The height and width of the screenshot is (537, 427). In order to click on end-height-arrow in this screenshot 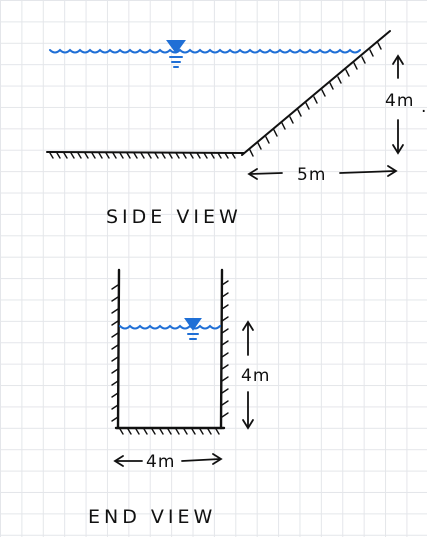, I will do `click(248, 375)`.